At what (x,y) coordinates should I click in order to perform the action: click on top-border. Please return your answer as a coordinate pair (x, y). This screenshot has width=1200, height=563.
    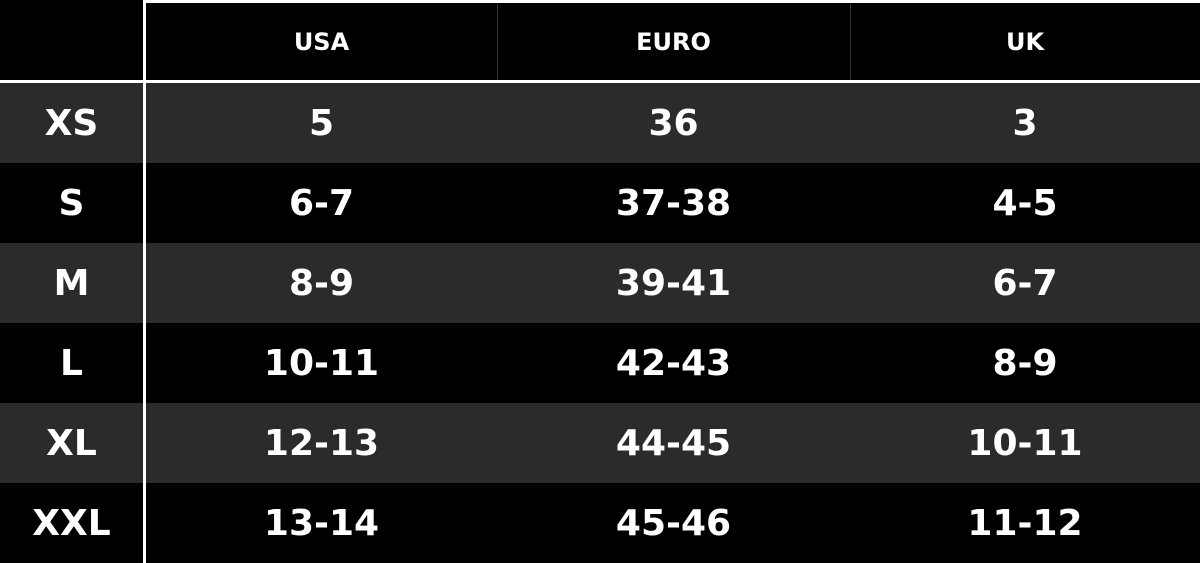
    Looking at the image, I should click on (671, 1).